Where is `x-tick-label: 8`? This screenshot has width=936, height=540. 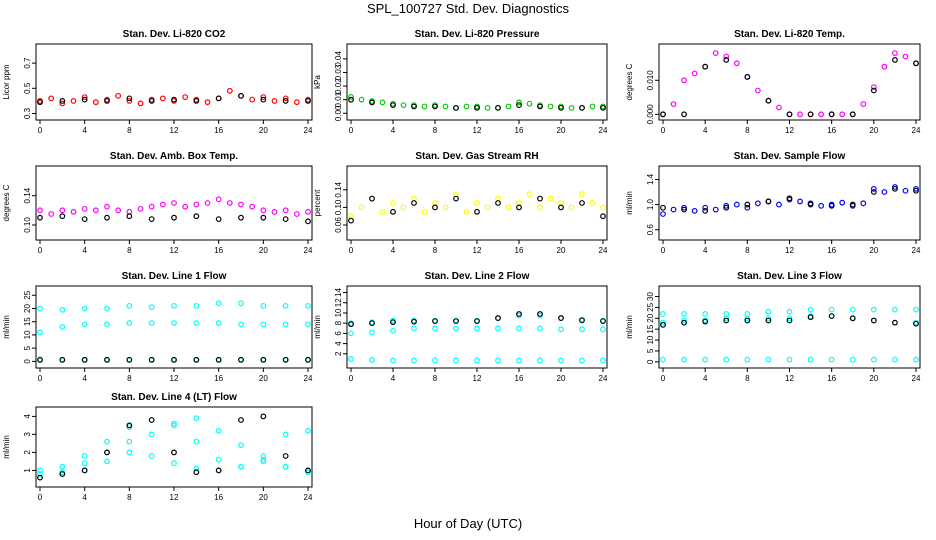
x-tick-label: 8 is located at coordinates (435, 130).